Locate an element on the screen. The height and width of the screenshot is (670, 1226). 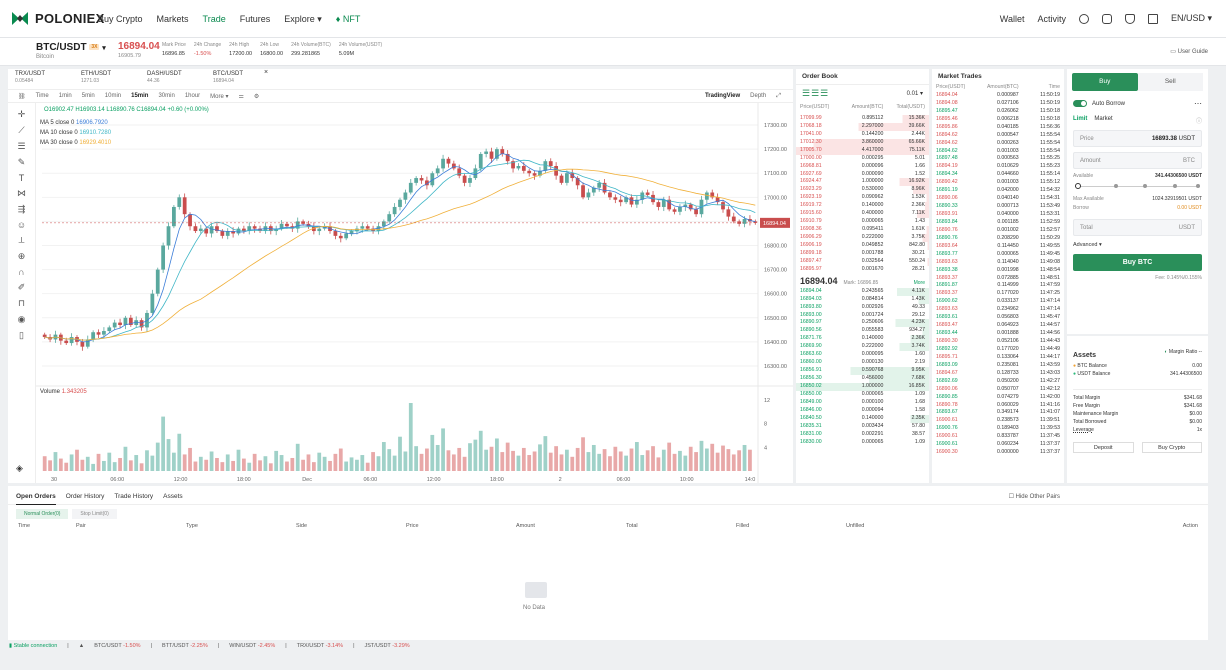
ask-row: 17068.18 2.297000 39.66K is located at coordinates (862, 126).